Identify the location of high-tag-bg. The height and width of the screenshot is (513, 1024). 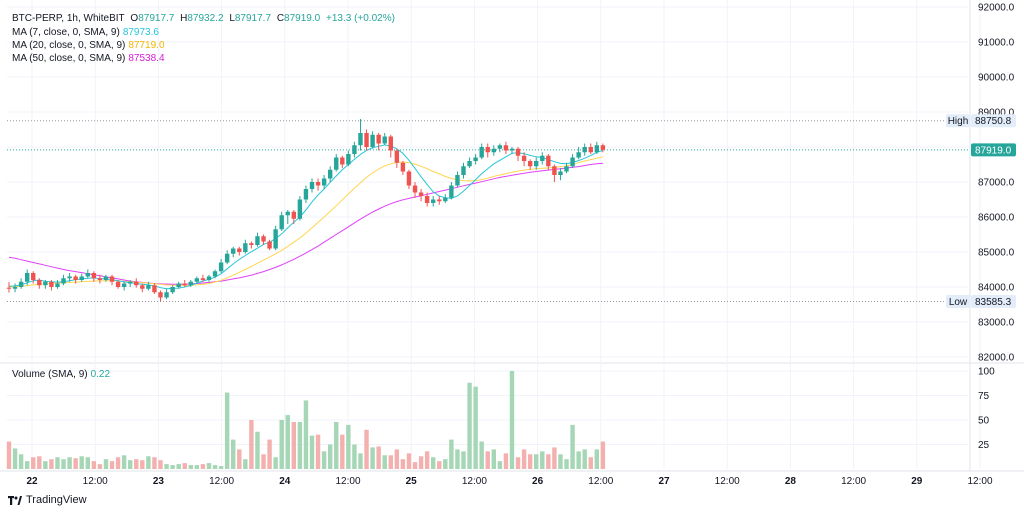
(958, 121).